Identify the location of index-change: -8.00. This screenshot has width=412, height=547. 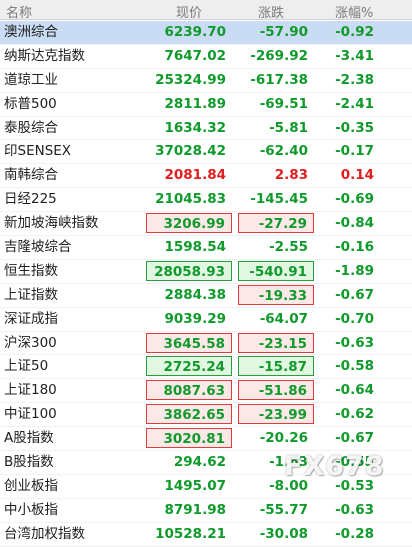
(288, 485).